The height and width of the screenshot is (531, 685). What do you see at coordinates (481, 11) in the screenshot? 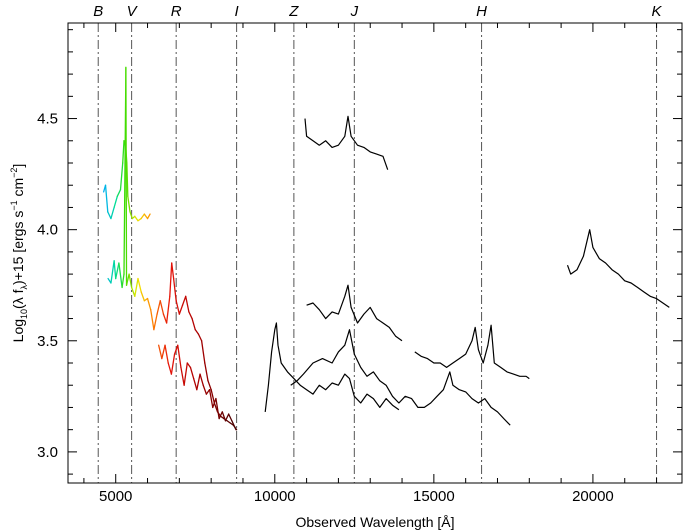
I see `band-label-h: H` at bounding box center [481, 11].